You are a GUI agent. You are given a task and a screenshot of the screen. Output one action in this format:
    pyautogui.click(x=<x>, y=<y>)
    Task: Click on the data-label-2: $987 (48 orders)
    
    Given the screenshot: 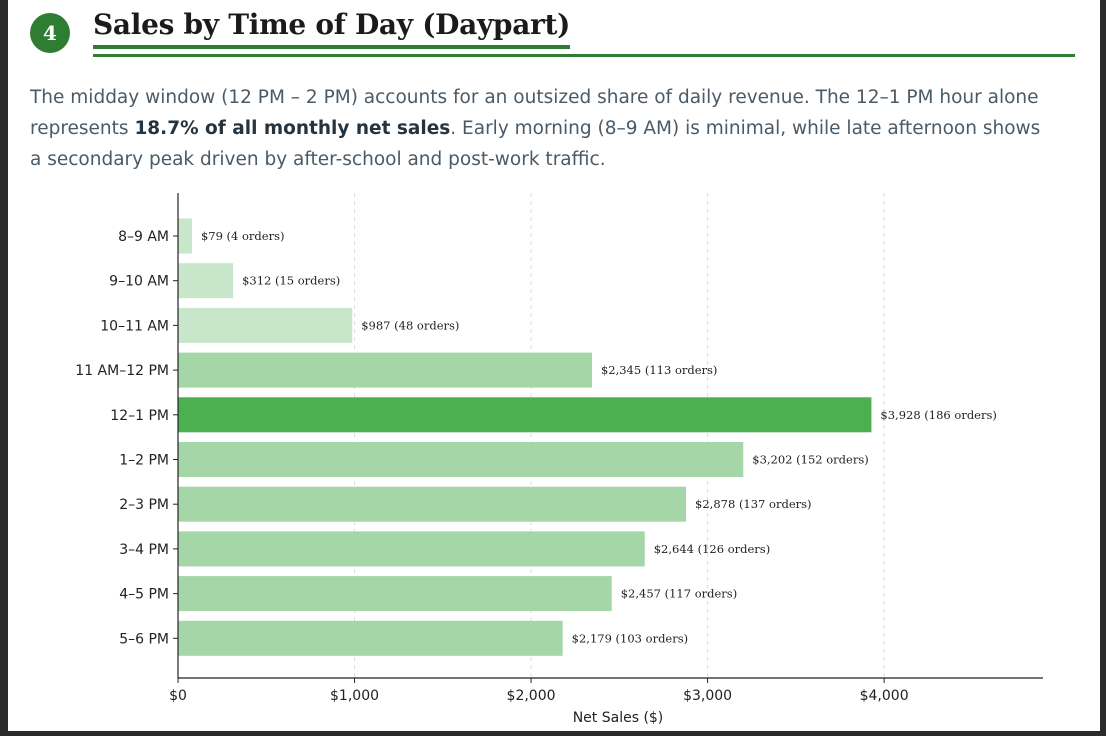 What is the action you would take?
    pyautogui.click(x=410, y=325)
    